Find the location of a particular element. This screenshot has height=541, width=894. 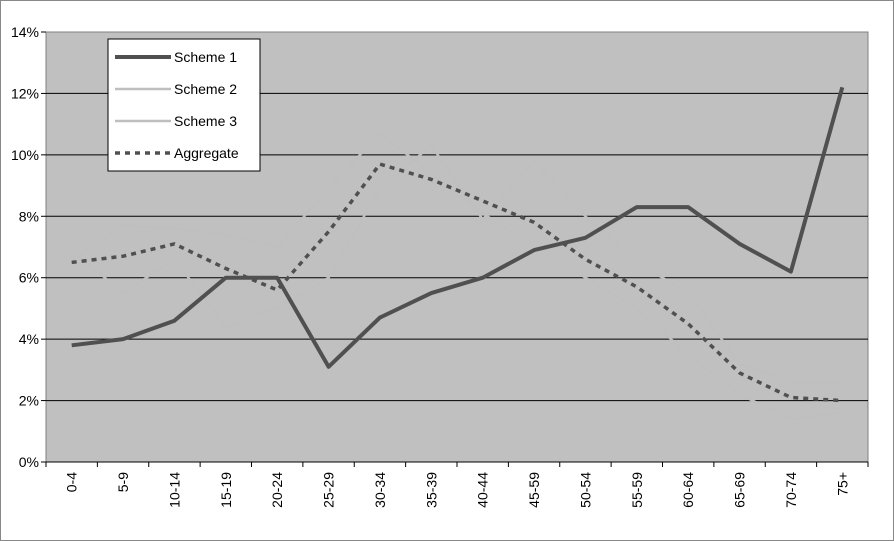

legend-label: Scheme 3 is located at coordinates (205, 121).